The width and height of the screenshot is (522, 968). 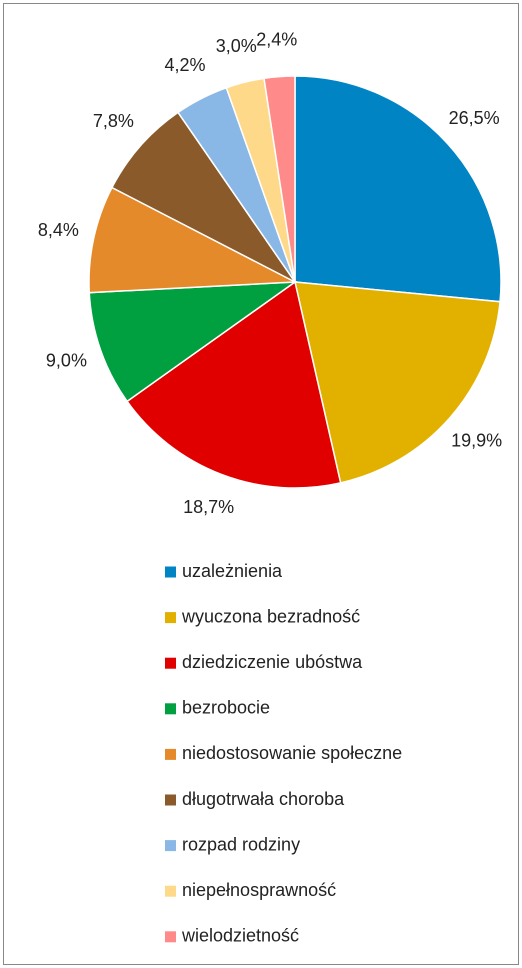 What do you see at coordinates (263, 799) in the screenshot?
I see `legend-label: długotrwała choroba` at bounding box center [263, 799].